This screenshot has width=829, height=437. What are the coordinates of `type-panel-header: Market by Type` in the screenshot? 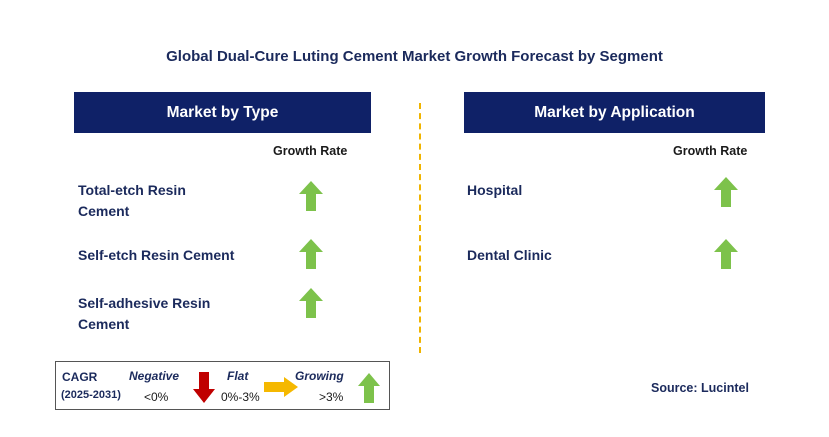 It's located at (222, 112).